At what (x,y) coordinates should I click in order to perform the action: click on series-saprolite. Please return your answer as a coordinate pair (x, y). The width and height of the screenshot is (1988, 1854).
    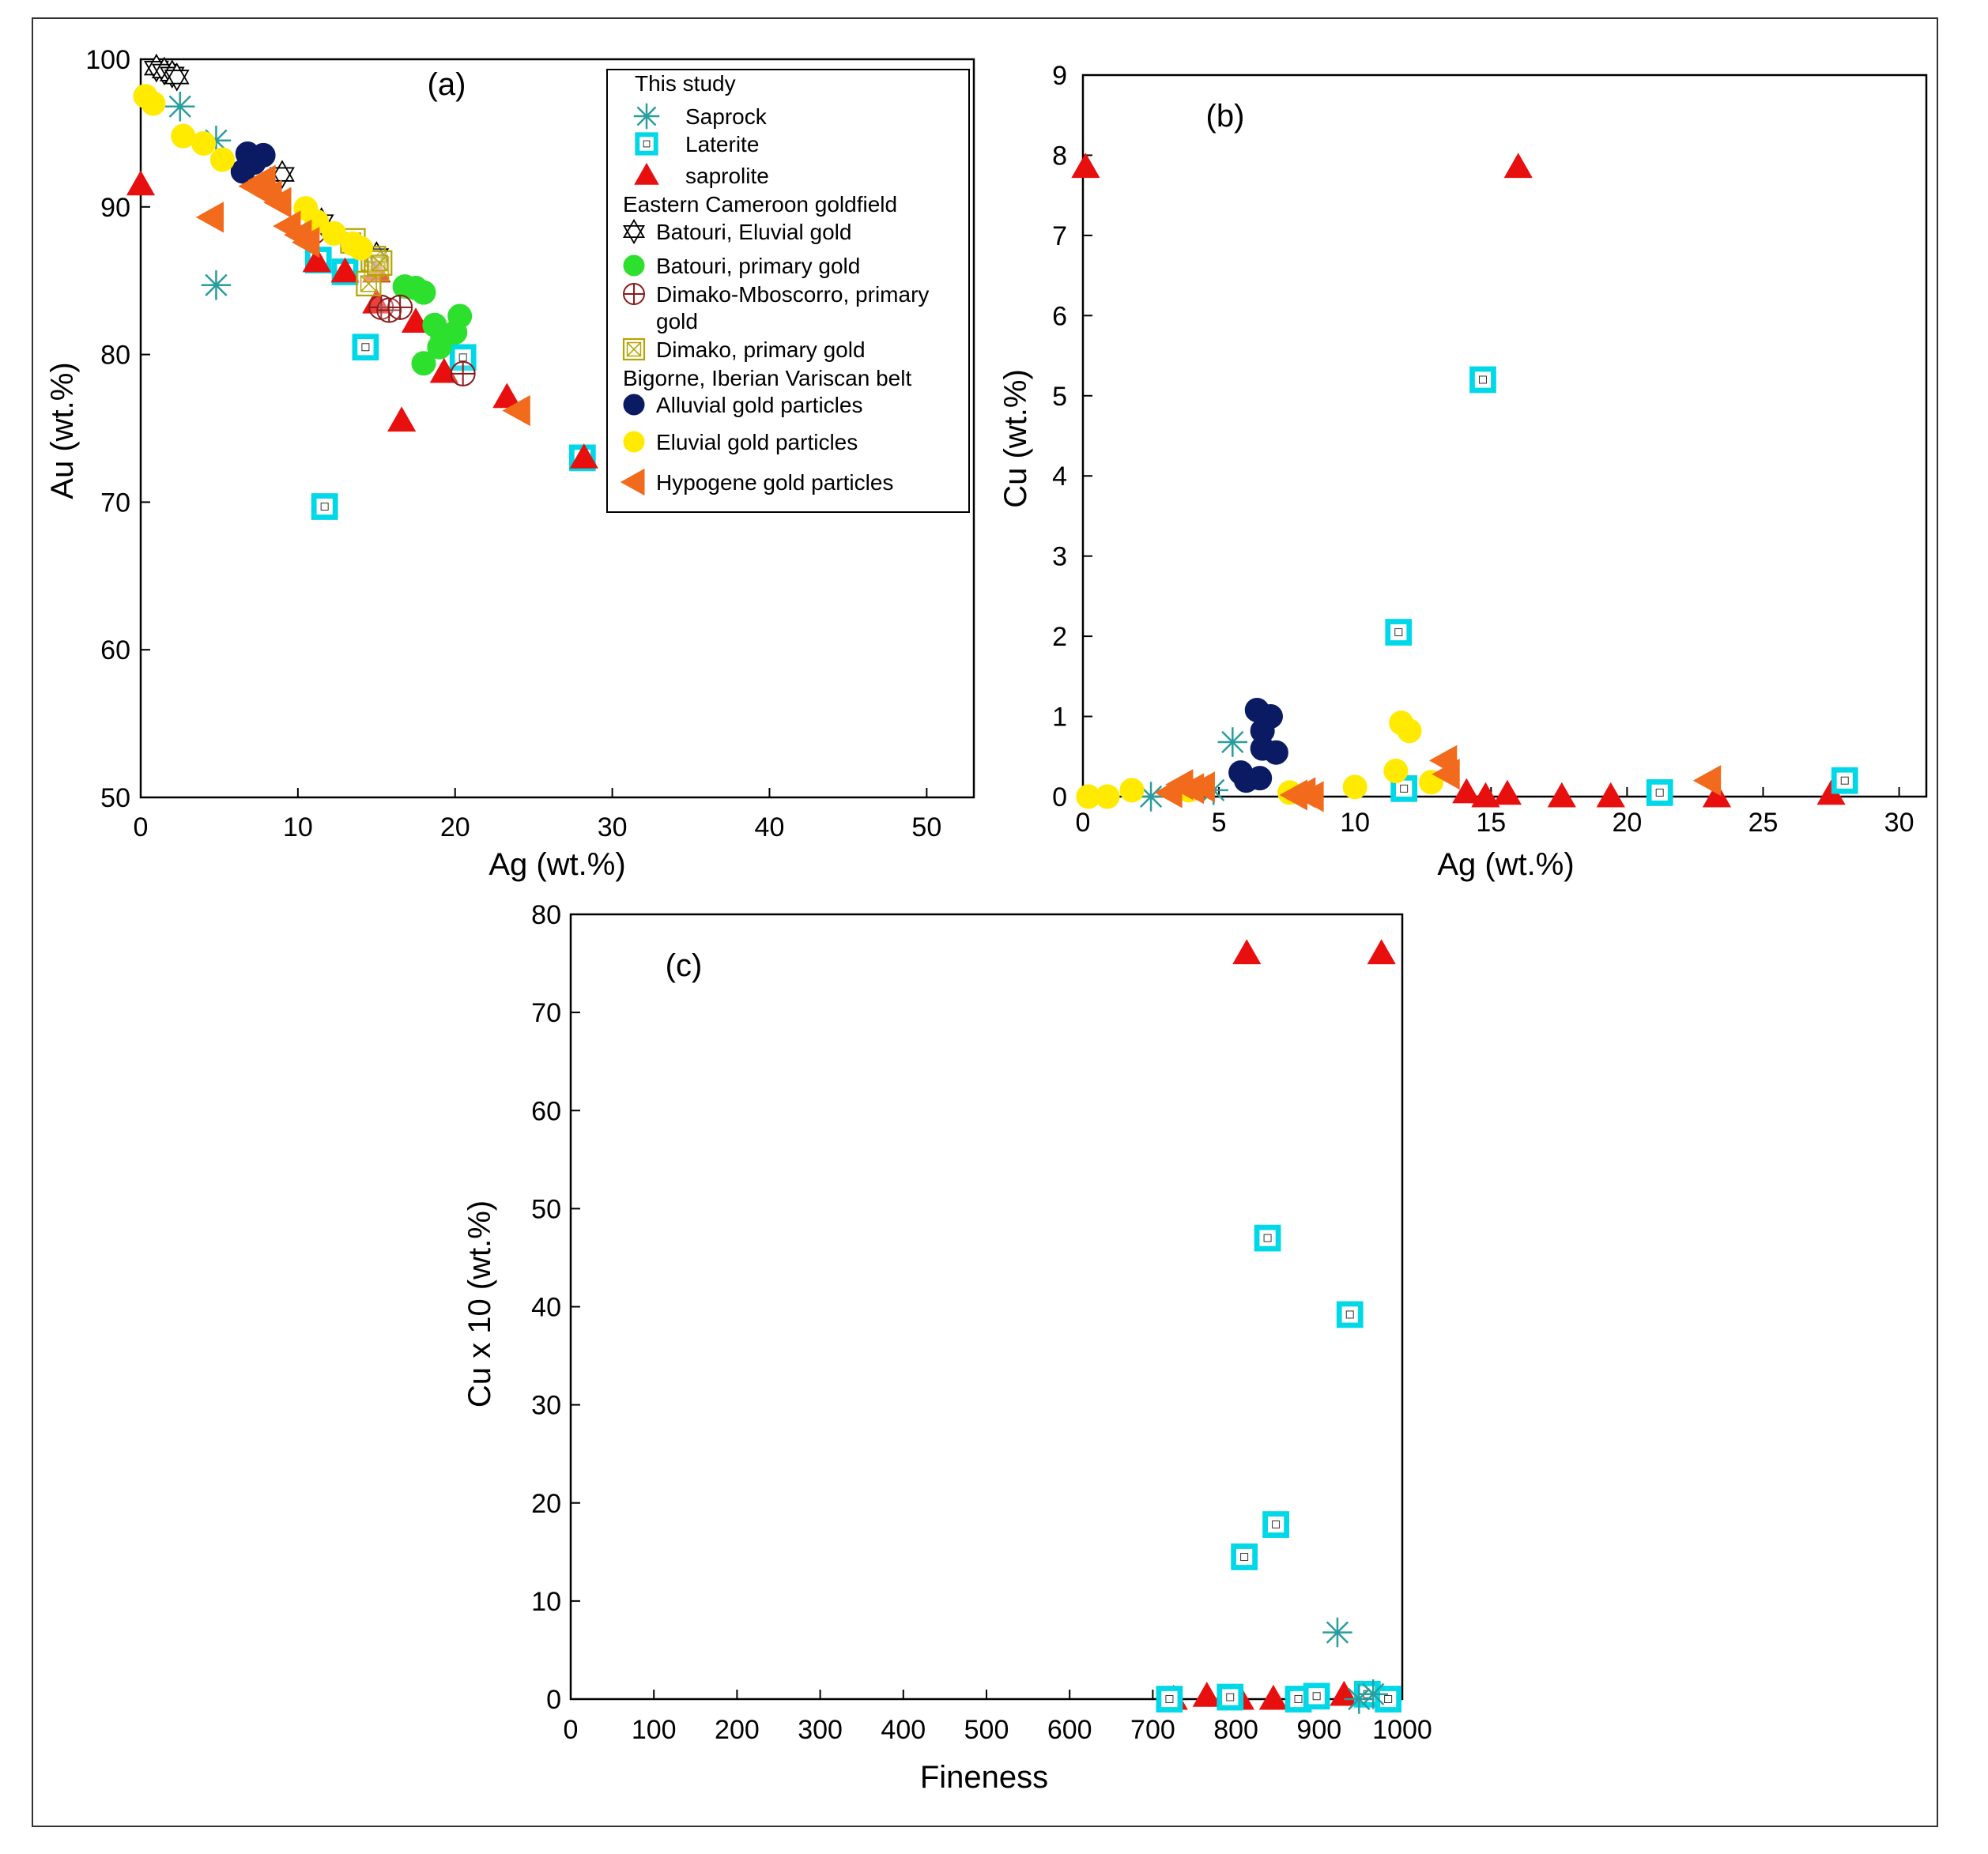
    Looking at the image, I should click on (1458, 481).